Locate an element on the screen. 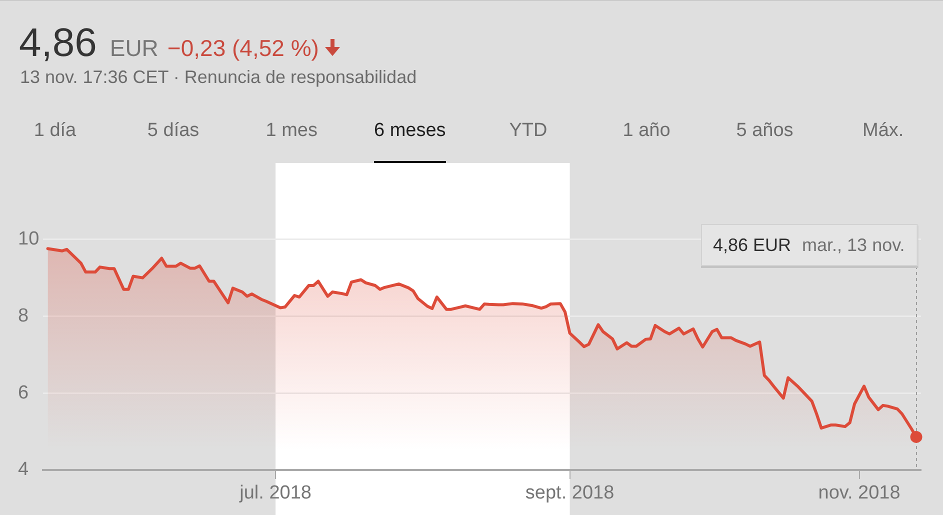 This screenshot has height=515, width=943. chart-subtitle: 13 nov. 17:36 CET · Renuncia de responsabilidad is located at coordinates (218, 77).